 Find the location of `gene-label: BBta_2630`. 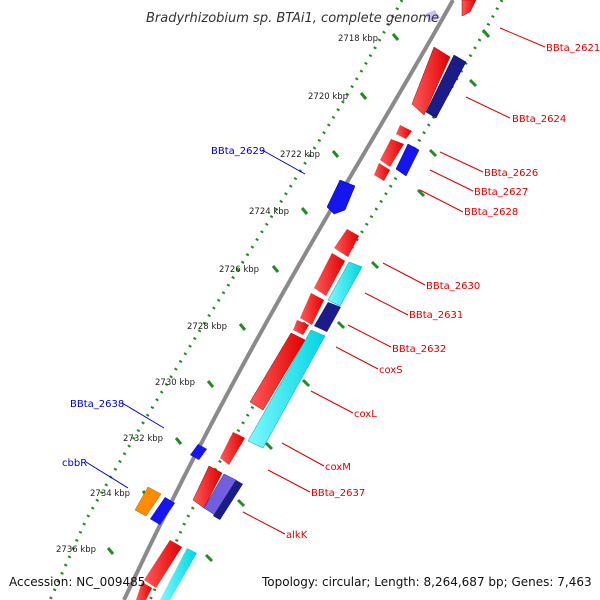

gene-label: BBta_2630 is located at coordinates (453, 286).